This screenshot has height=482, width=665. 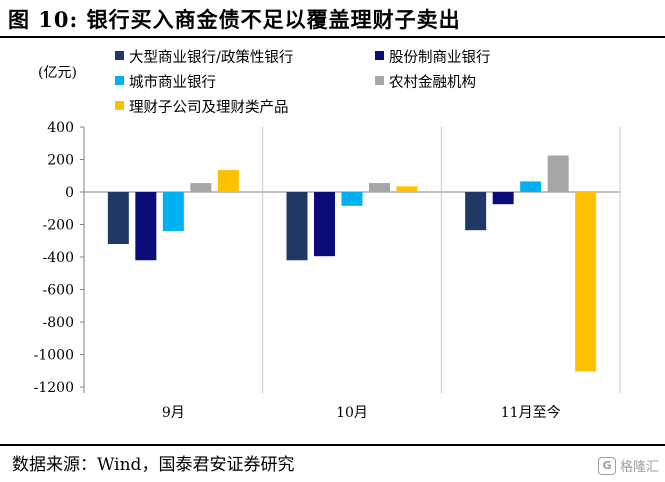 I want to click on watermark: G 格隆汇, so click(x=628, y=465).